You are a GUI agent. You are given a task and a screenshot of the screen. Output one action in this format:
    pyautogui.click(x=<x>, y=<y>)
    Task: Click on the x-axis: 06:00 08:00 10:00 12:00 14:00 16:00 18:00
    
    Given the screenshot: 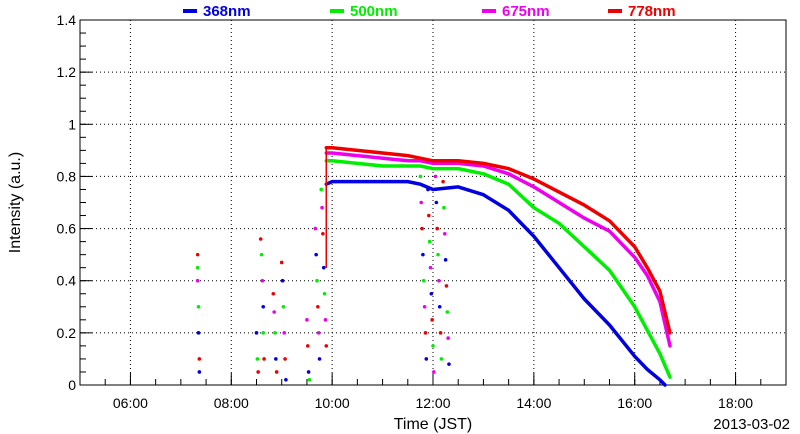 What is the action you would take?
    pyautogui.click(x=433, y=392)
    